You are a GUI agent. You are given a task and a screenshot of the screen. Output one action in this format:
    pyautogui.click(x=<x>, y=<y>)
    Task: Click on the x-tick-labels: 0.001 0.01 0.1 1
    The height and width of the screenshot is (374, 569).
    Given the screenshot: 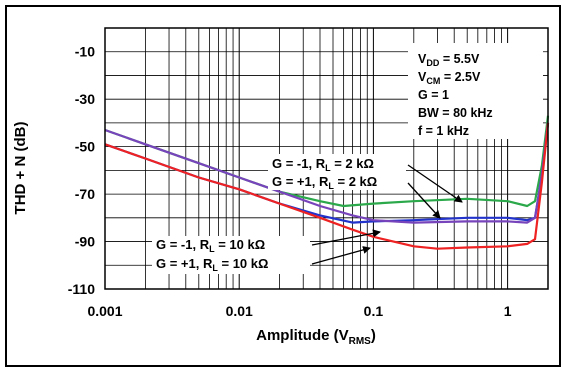 What is the action you would take?
    pyautogui.click(x=299, y=311)
    